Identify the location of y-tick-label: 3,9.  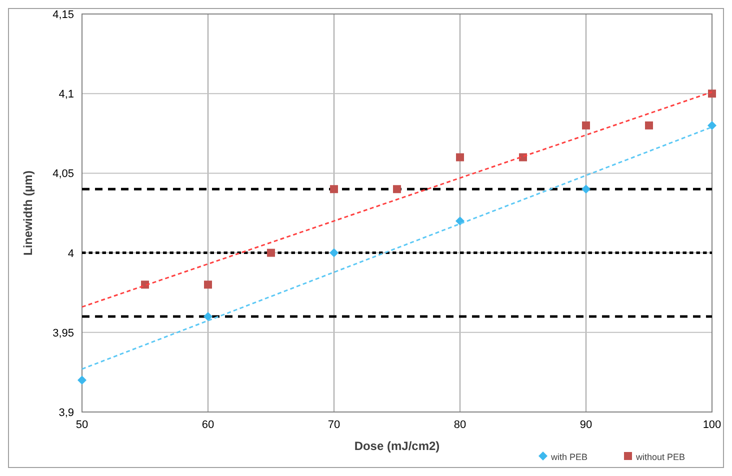
(66, 413).